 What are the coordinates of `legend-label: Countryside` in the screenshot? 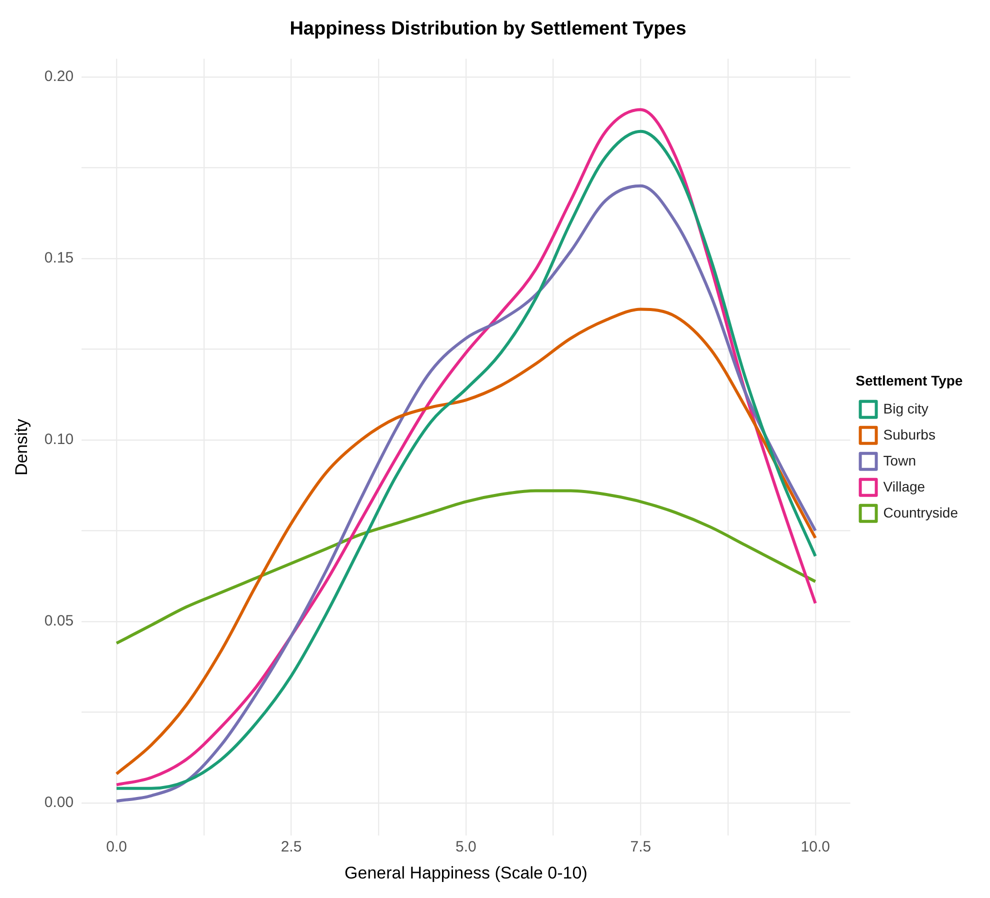 It's located at (920, 512).